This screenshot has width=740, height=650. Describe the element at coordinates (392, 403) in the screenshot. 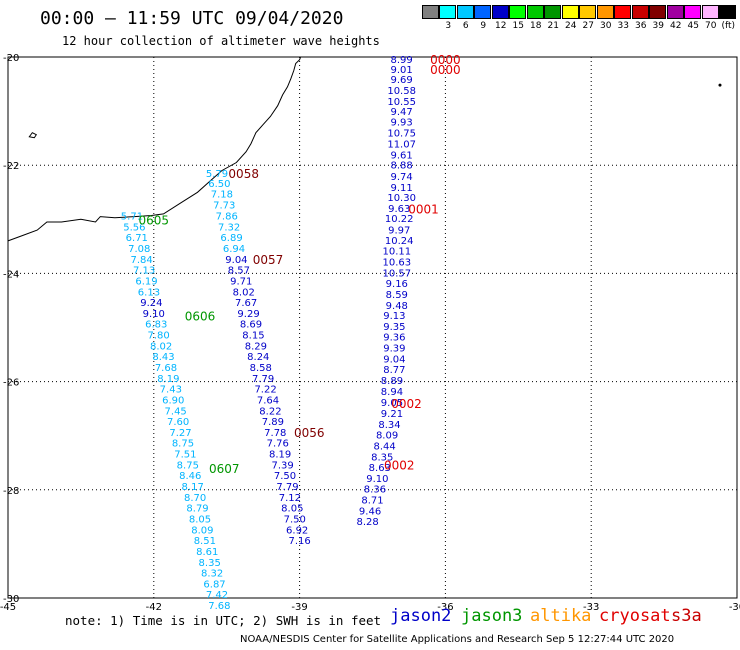

I see `wave-height-value: 9.05` at that location.